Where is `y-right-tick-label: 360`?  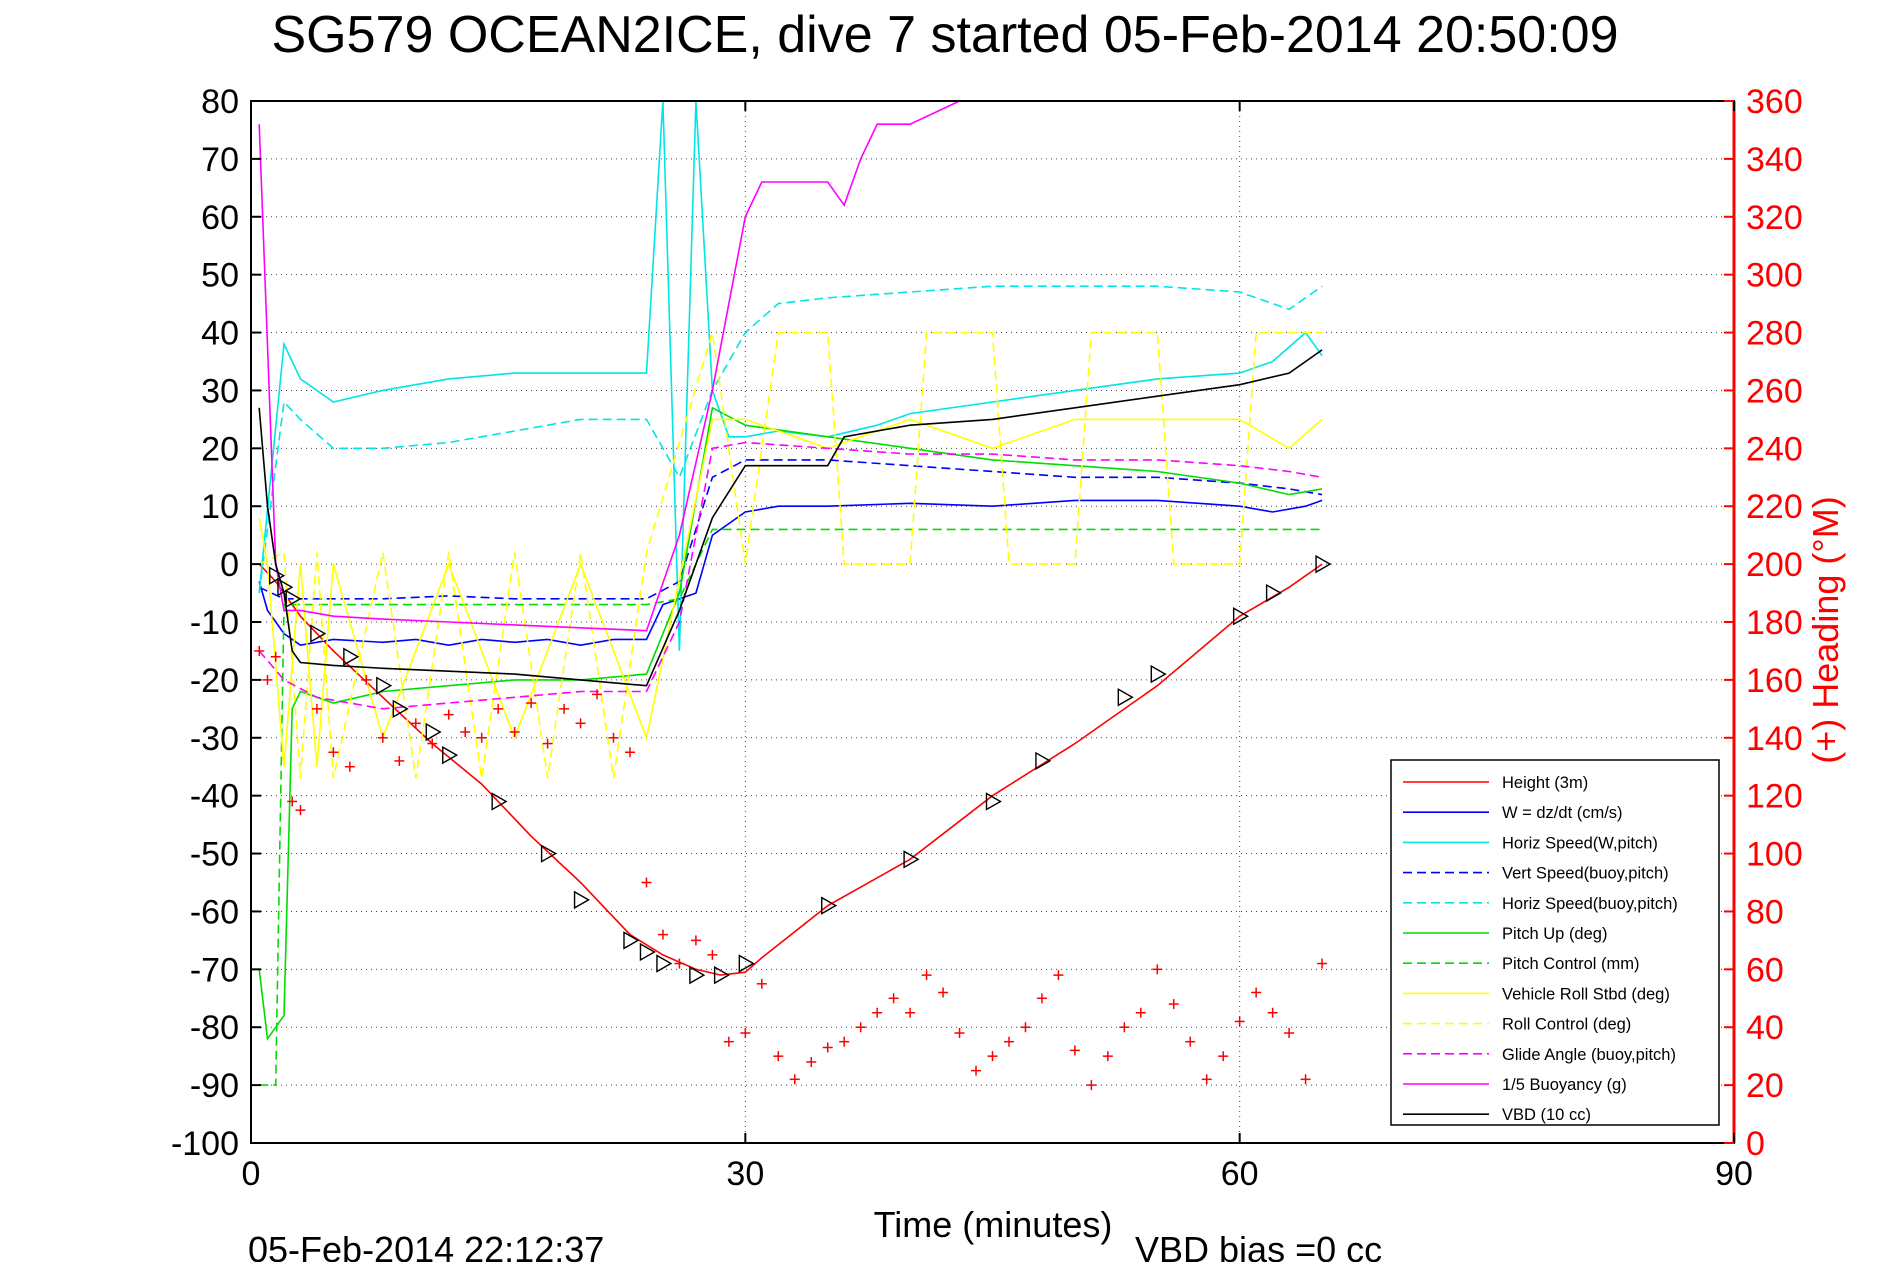
y-right-tick-label: 360 is located at coordinates (1774, 102).